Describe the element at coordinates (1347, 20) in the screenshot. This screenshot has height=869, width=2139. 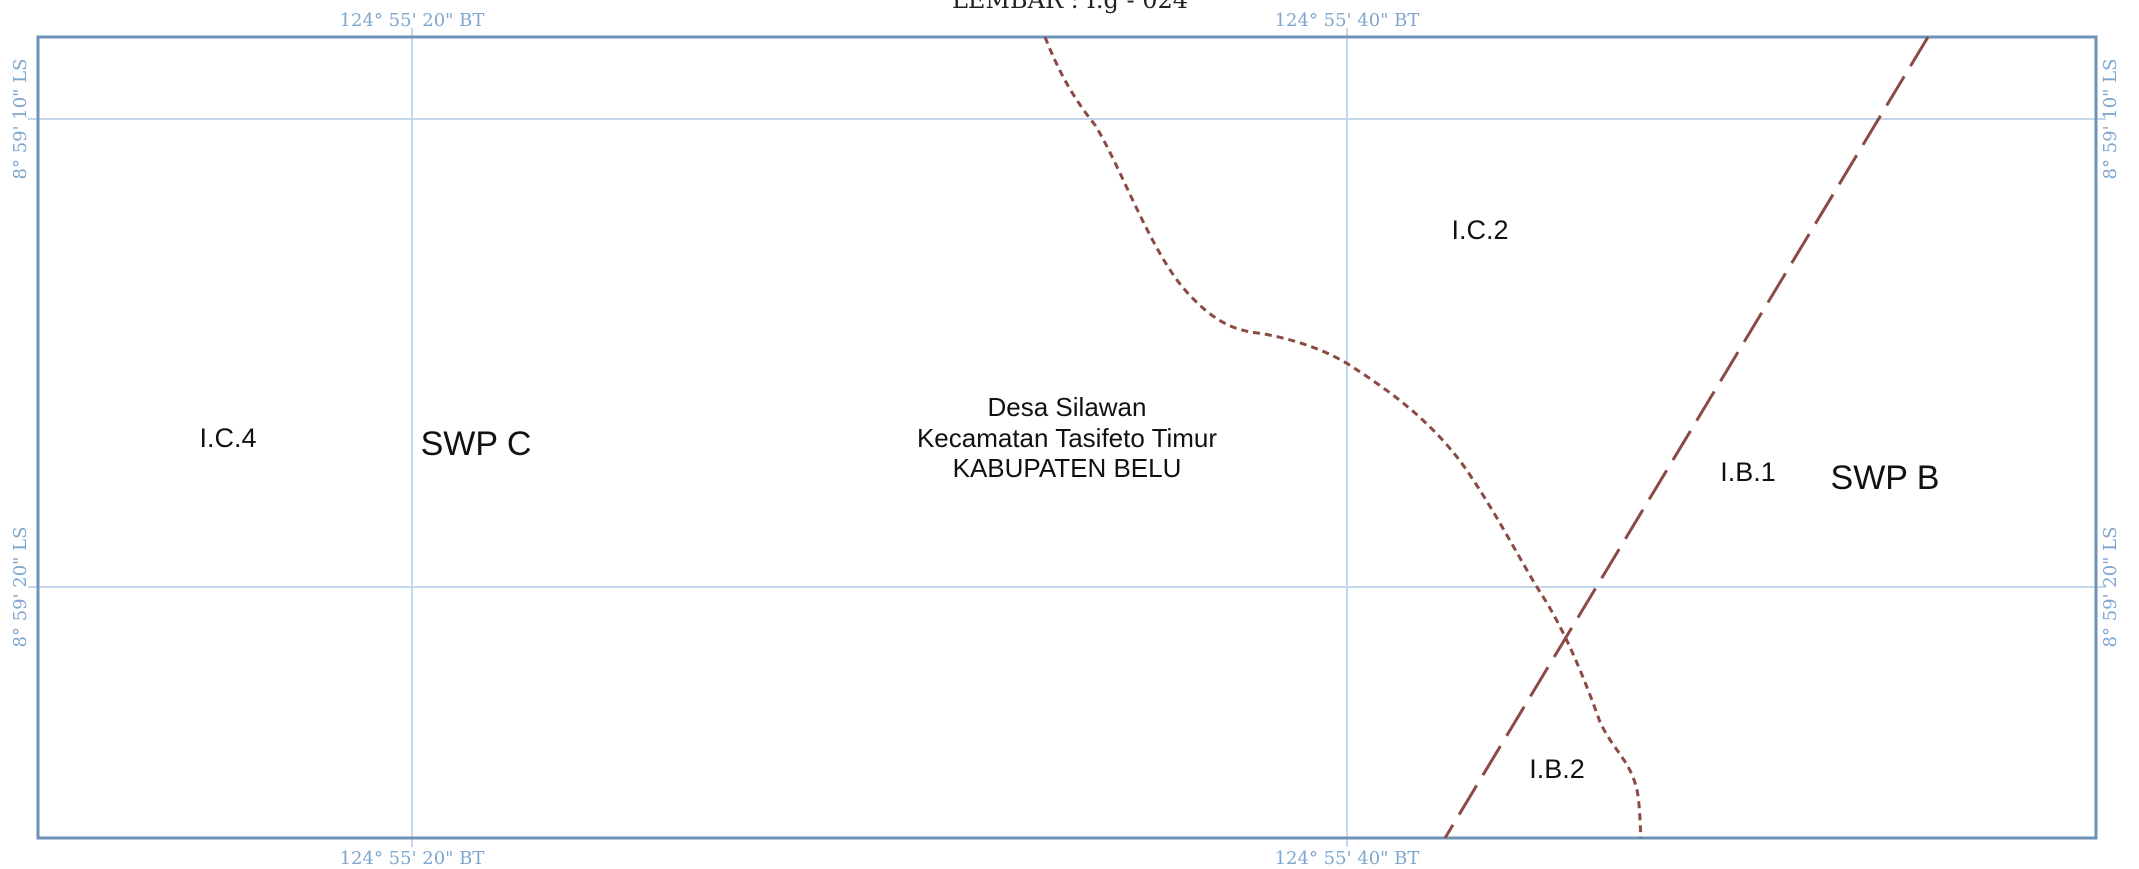
I see `lon-label-top-2: 124° 55' 40" BT` at that location.